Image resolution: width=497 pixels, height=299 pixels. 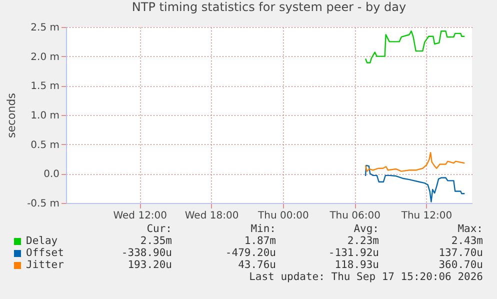 I want to click on text: 43.76u, so click(x=257, y=265).